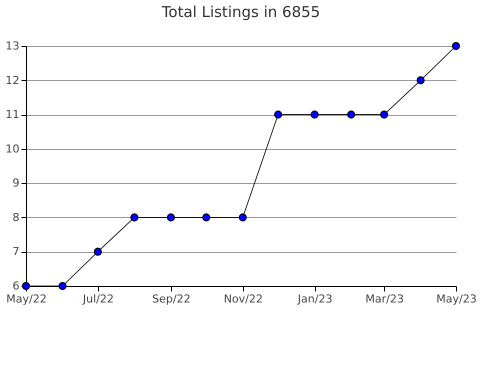  I want to click on y-tick-label: 9, so click(16, 183).